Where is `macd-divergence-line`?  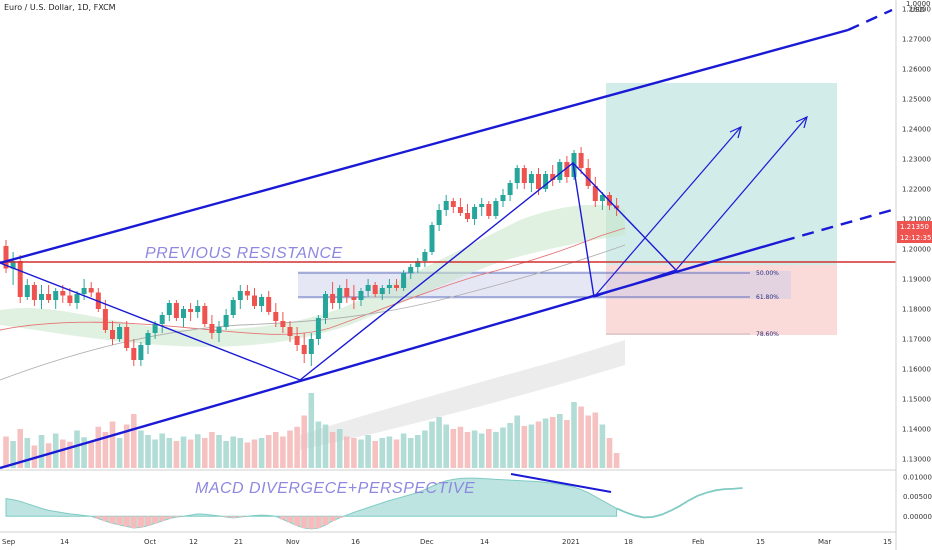
macd-divergence-line is located at coordinates (561, 483).